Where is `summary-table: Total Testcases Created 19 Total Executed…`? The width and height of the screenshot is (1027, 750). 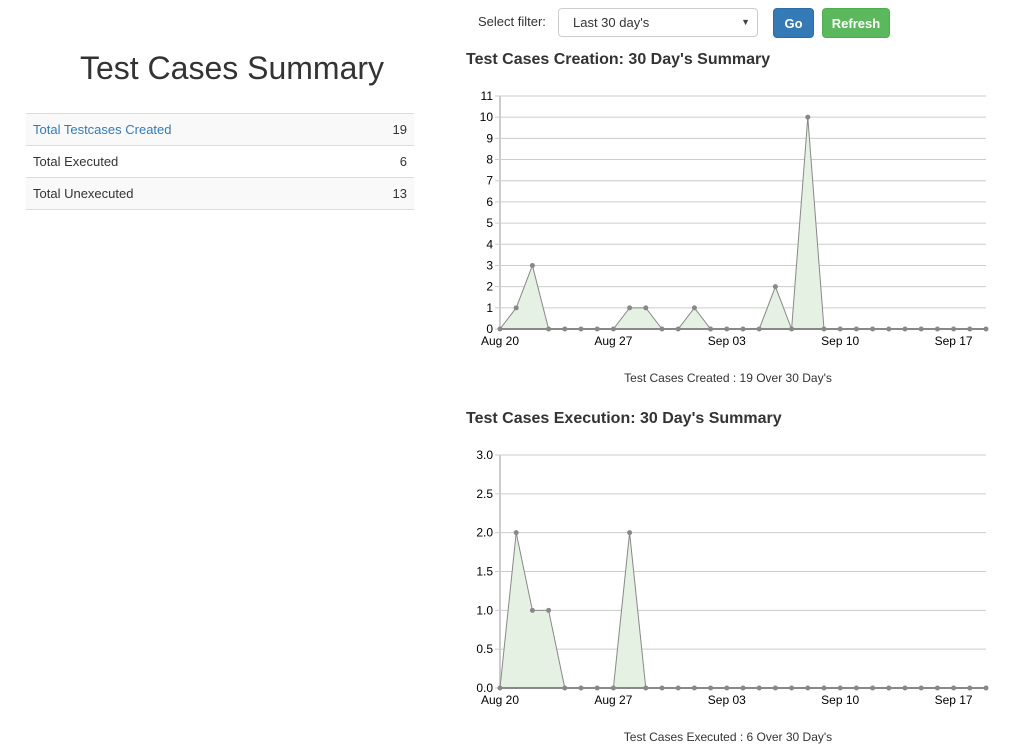 summary-table: Total Testcases Created 19 Total Executed… is located at coordinates (220, 161).